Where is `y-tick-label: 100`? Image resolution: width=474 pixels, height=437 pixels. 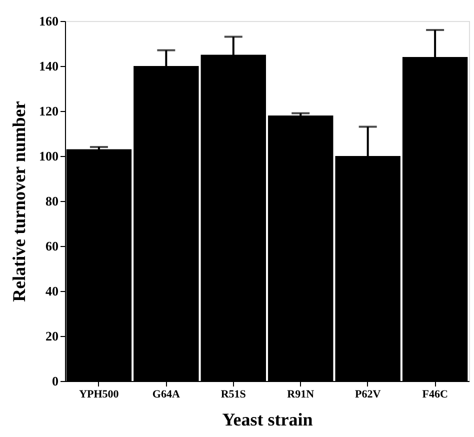
y-tick-label: 100 is located at coordinates (48, 156).